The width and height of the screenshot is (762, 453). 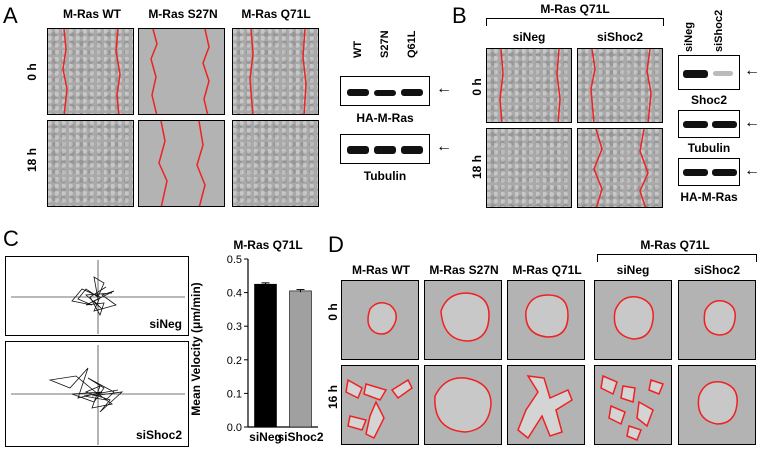 I want to click on chart-x-tick-label: siShoc2, so click(x=300, y=437).